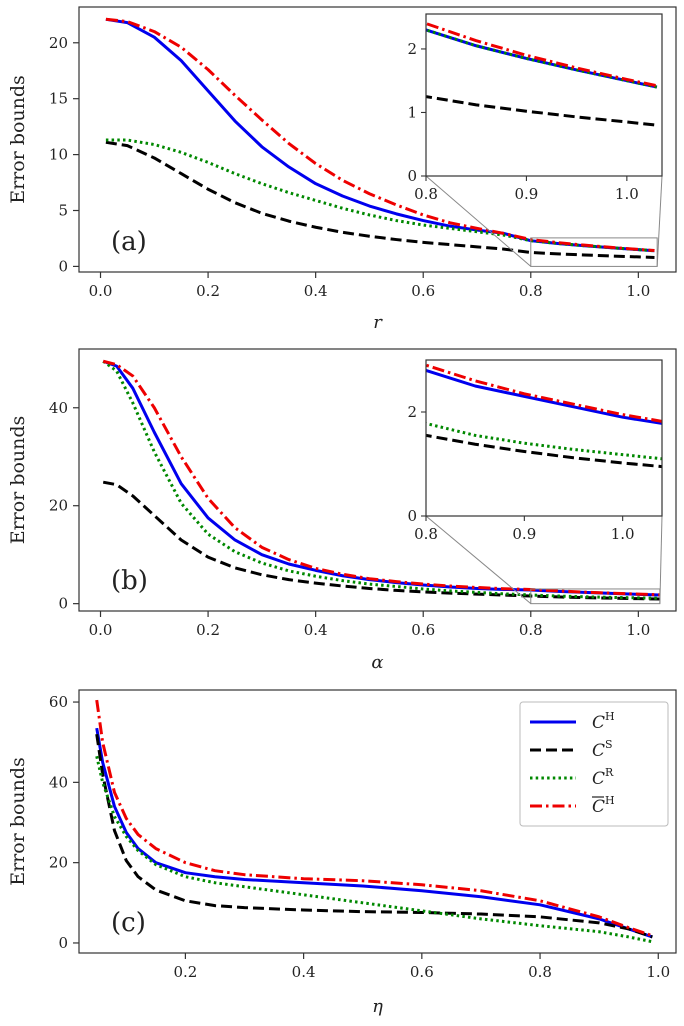 The height and width of the screenshot is (1026, 684). Describe the element at coordinates (128, 923) in the screenshot. I see `panel-label: (c)` at that location.